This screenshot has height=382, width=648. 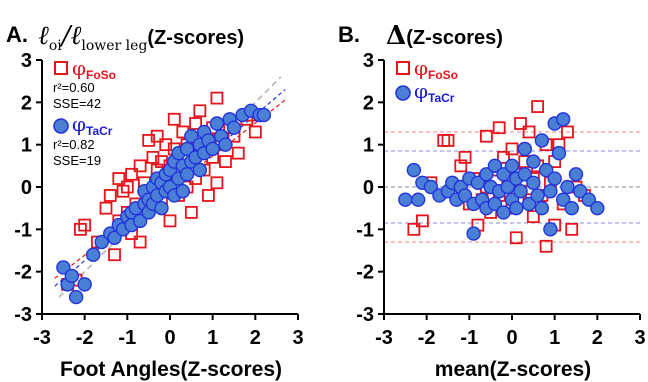 I want to click on panel-b-title: Δ(Z-scores), so click(x=444, y=36).